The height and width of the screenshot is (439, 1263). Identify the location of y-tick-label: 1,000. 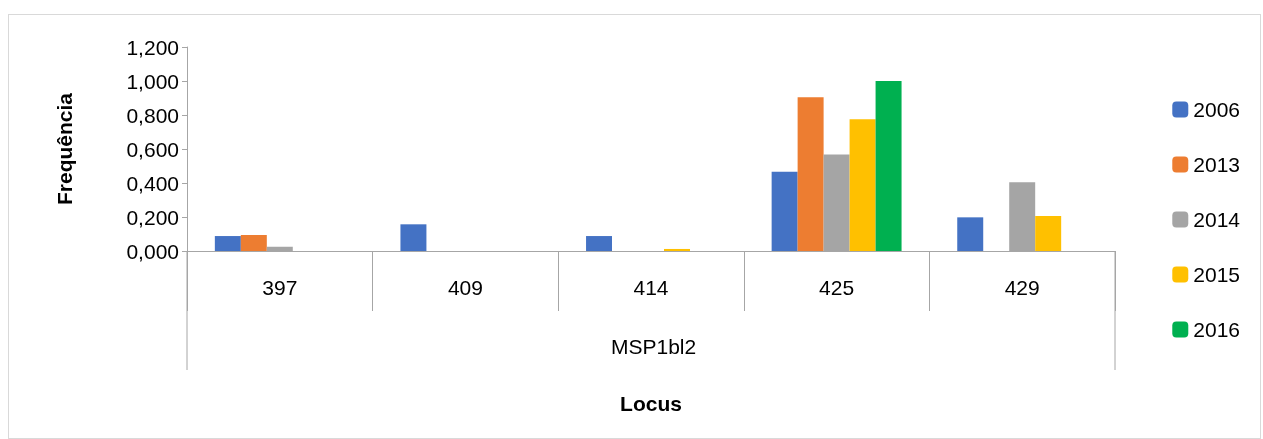
(152, 81).